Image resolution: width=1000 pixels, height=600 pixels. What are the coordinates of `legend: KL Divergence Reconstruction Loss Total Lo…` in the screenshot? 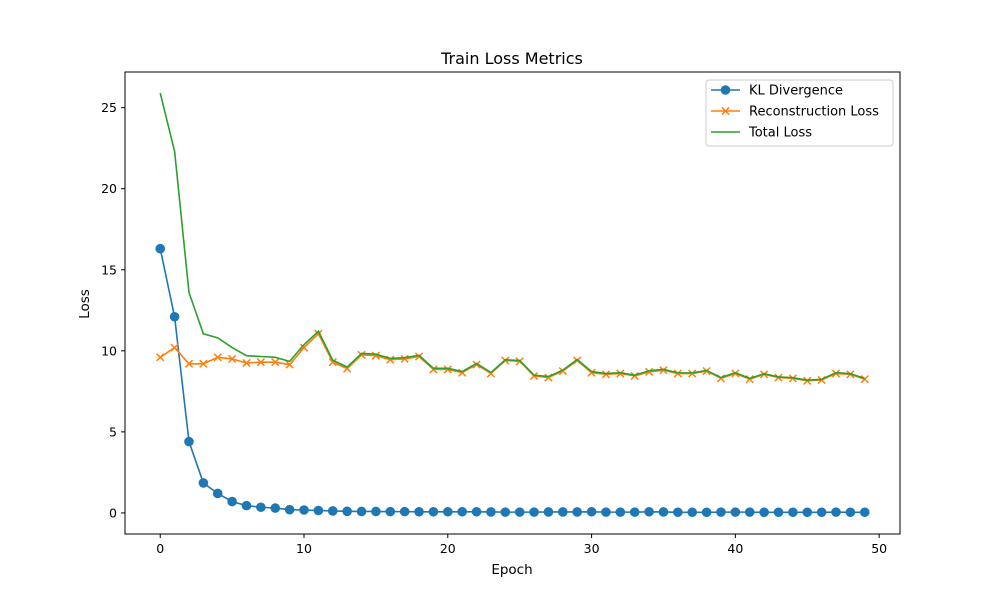 It's located at (799, 113).